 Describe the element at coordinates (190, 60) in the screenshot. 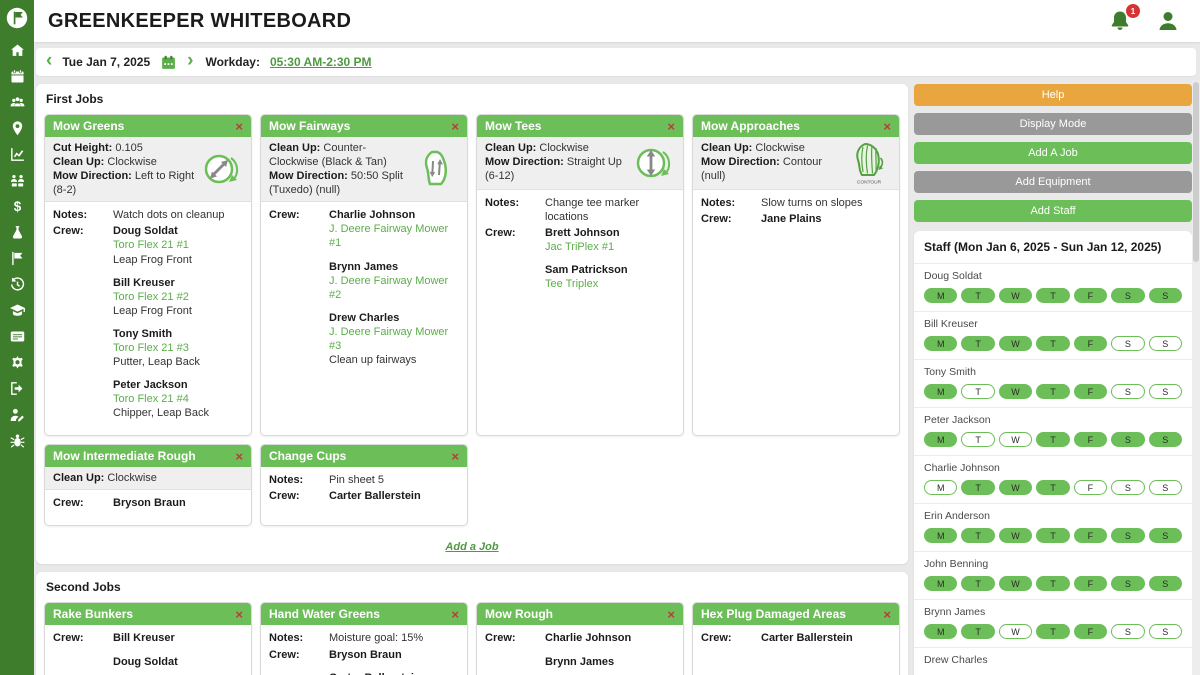

I see `next-day-button: ›` at that location.